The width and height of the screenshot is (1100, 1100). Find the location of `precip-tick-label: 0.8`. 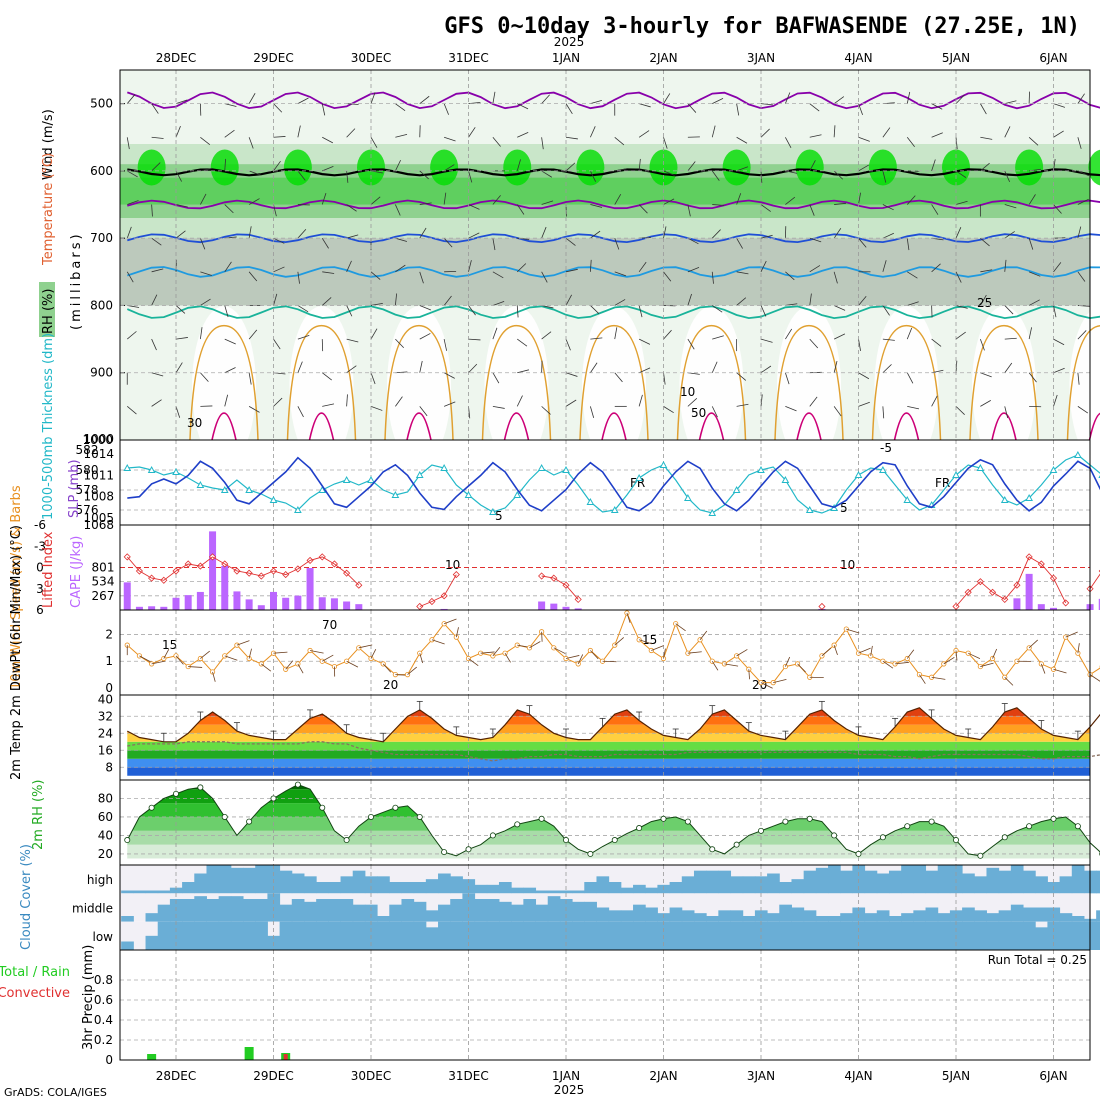

precip-tick-label: 0.8 is located at coordinates (103, 980).